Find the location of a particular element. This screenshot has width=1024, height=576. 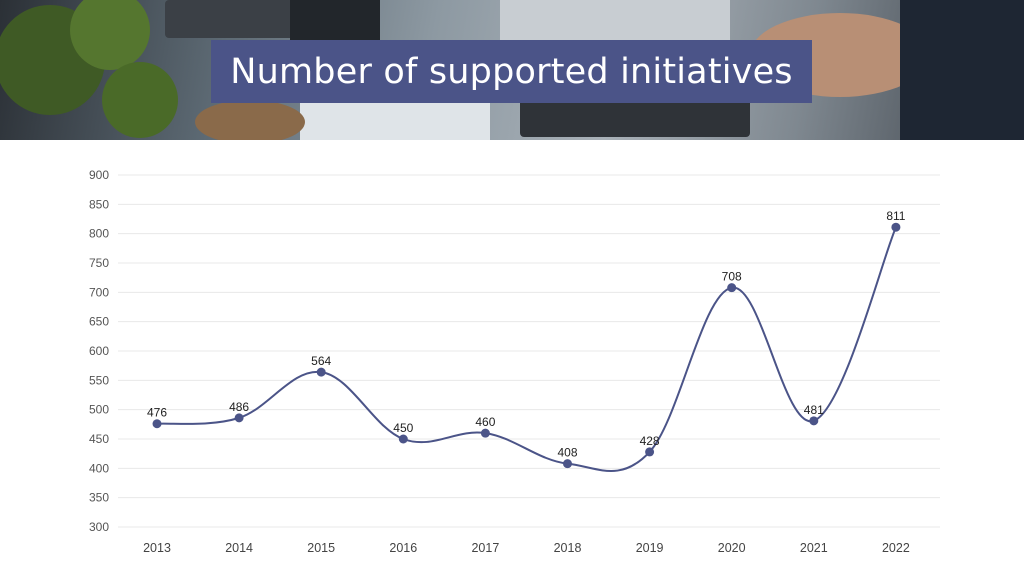

y-tick-label: 700 is located at coordinates (99, 292).